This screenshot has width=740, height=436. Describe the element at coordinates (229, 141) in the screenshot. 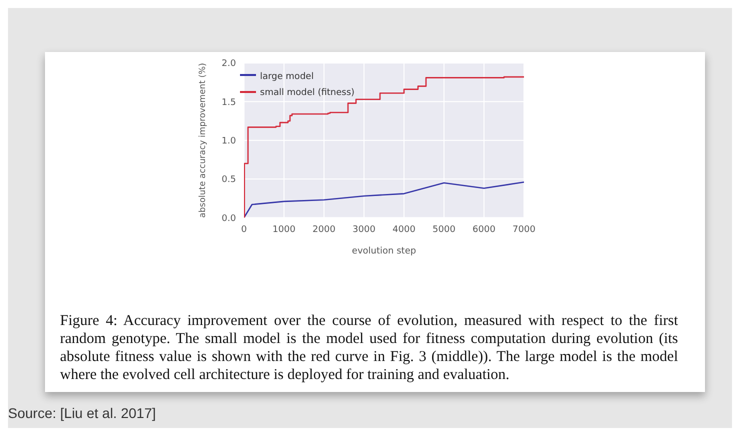

I see `y-tick-label: 1.0` at that location.